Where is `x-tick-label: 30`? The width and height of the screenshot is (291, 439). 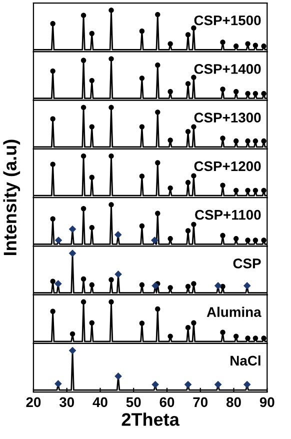
x-tick-label: 30 is located at coordinates (66, 402).